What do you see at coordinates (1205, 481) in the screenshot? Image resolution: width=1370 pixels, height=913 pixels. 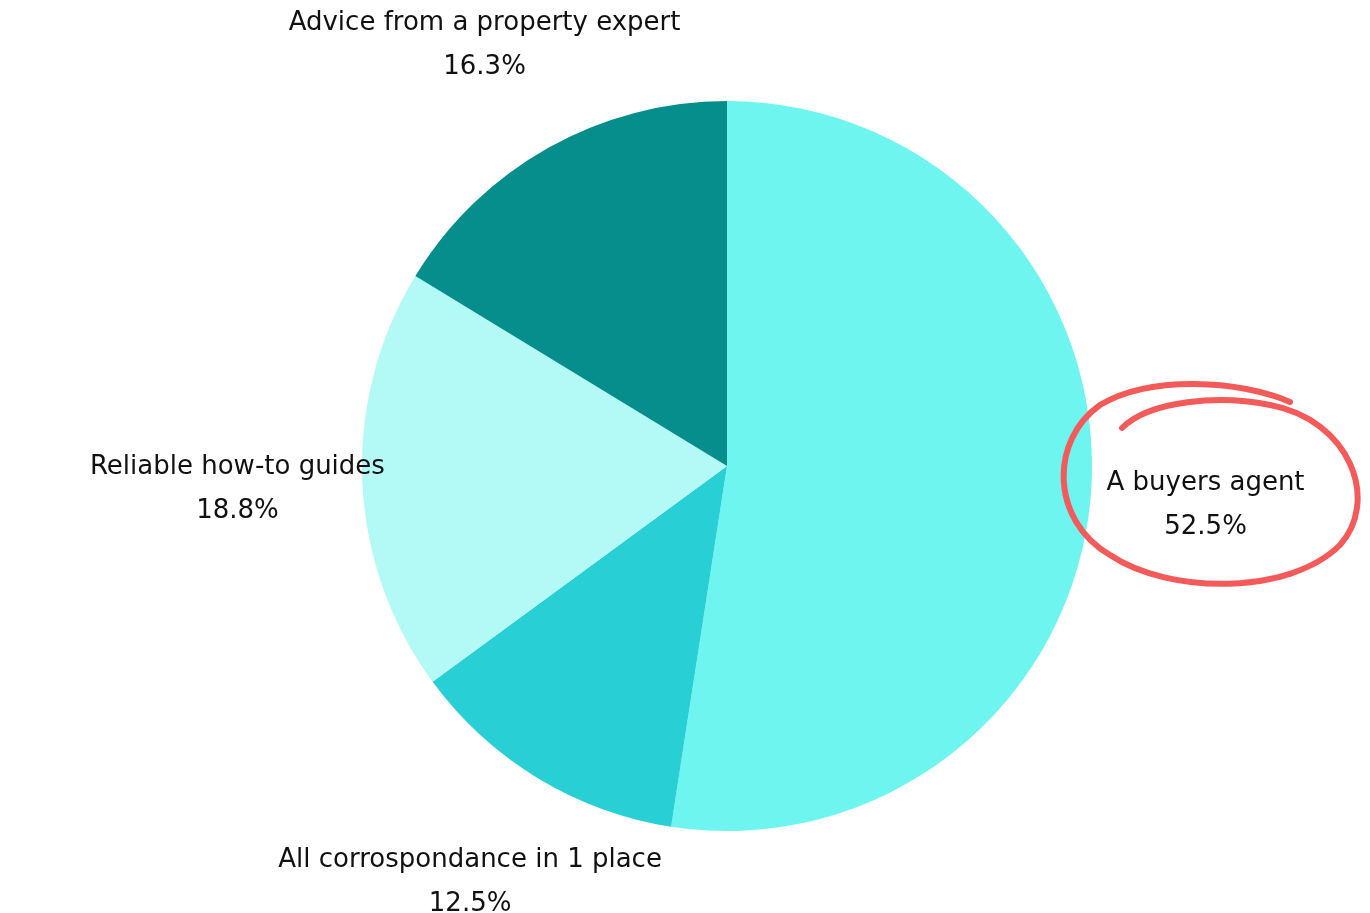 I see `slice-label: A buyers agent` at bounding box center [1205, 481].